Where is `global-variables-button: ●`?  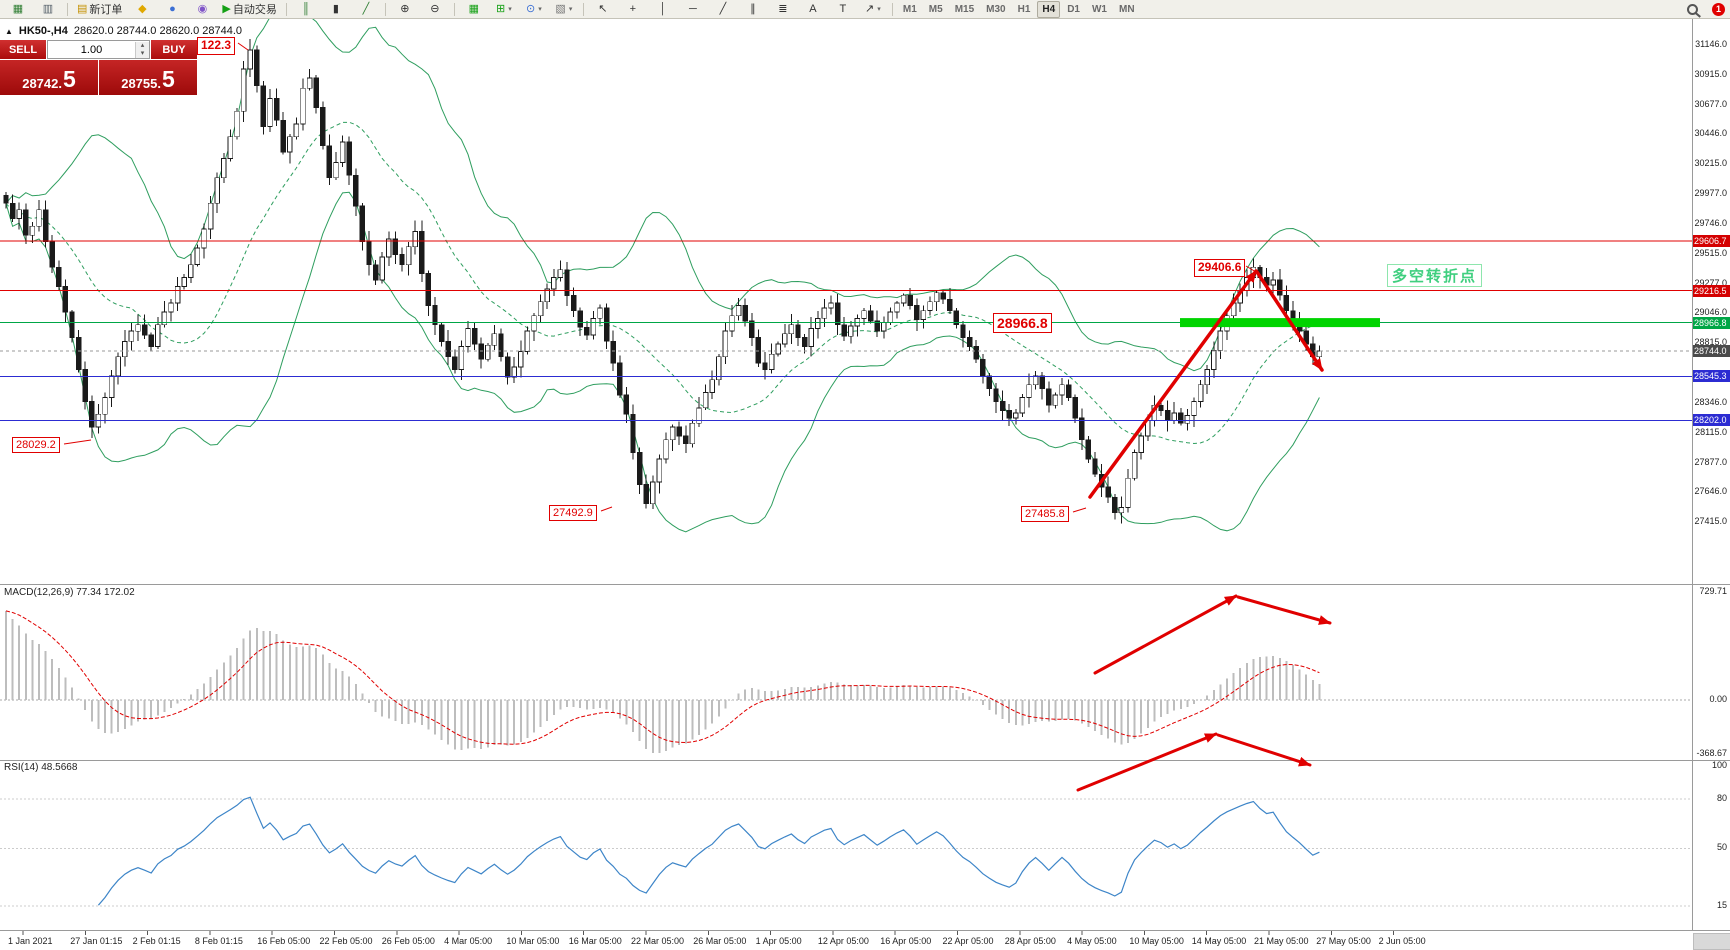
global-variables-button: ● is located at coordinates (172, 9).